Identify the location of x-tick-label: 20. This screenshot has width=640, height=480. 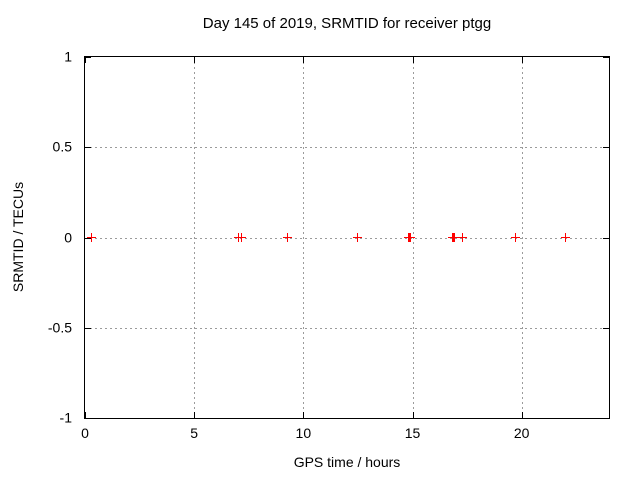
(521, 433).